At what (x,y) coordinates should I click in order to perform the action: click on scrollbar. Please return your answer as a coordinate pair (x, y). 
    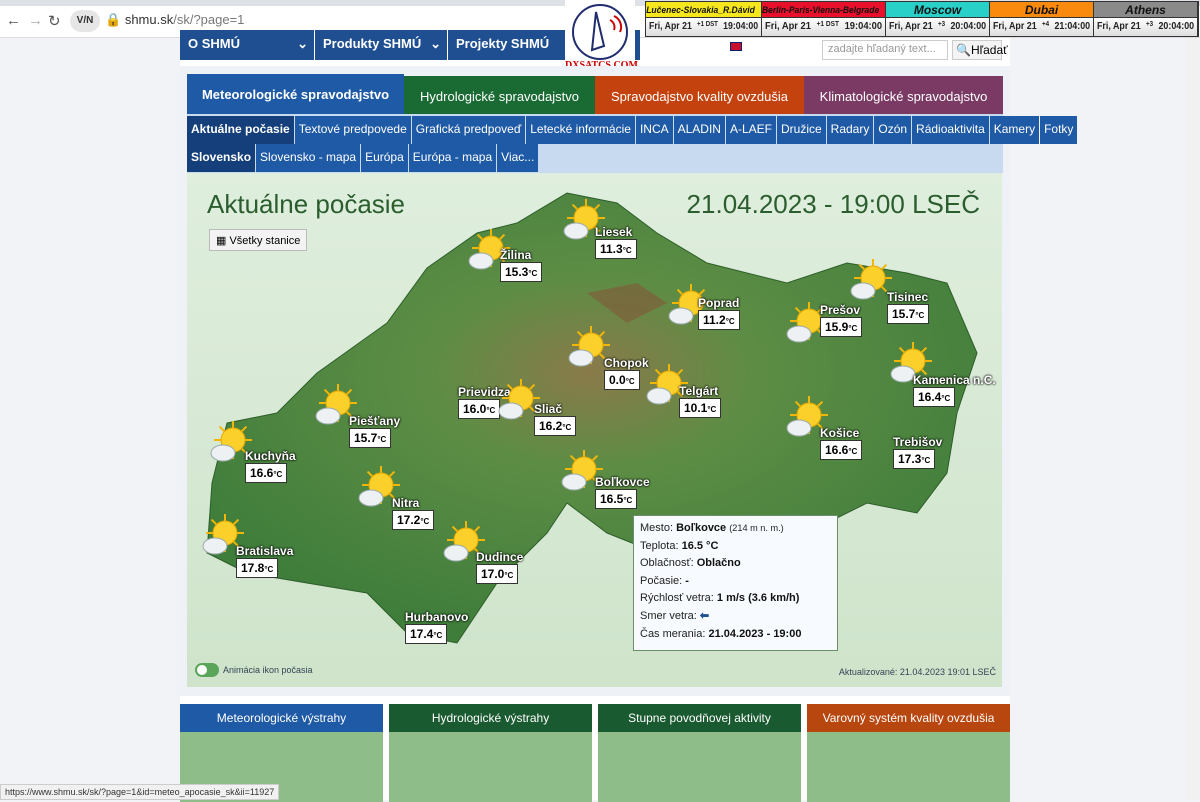
    Looking at the image, I should click on (1193, 419).